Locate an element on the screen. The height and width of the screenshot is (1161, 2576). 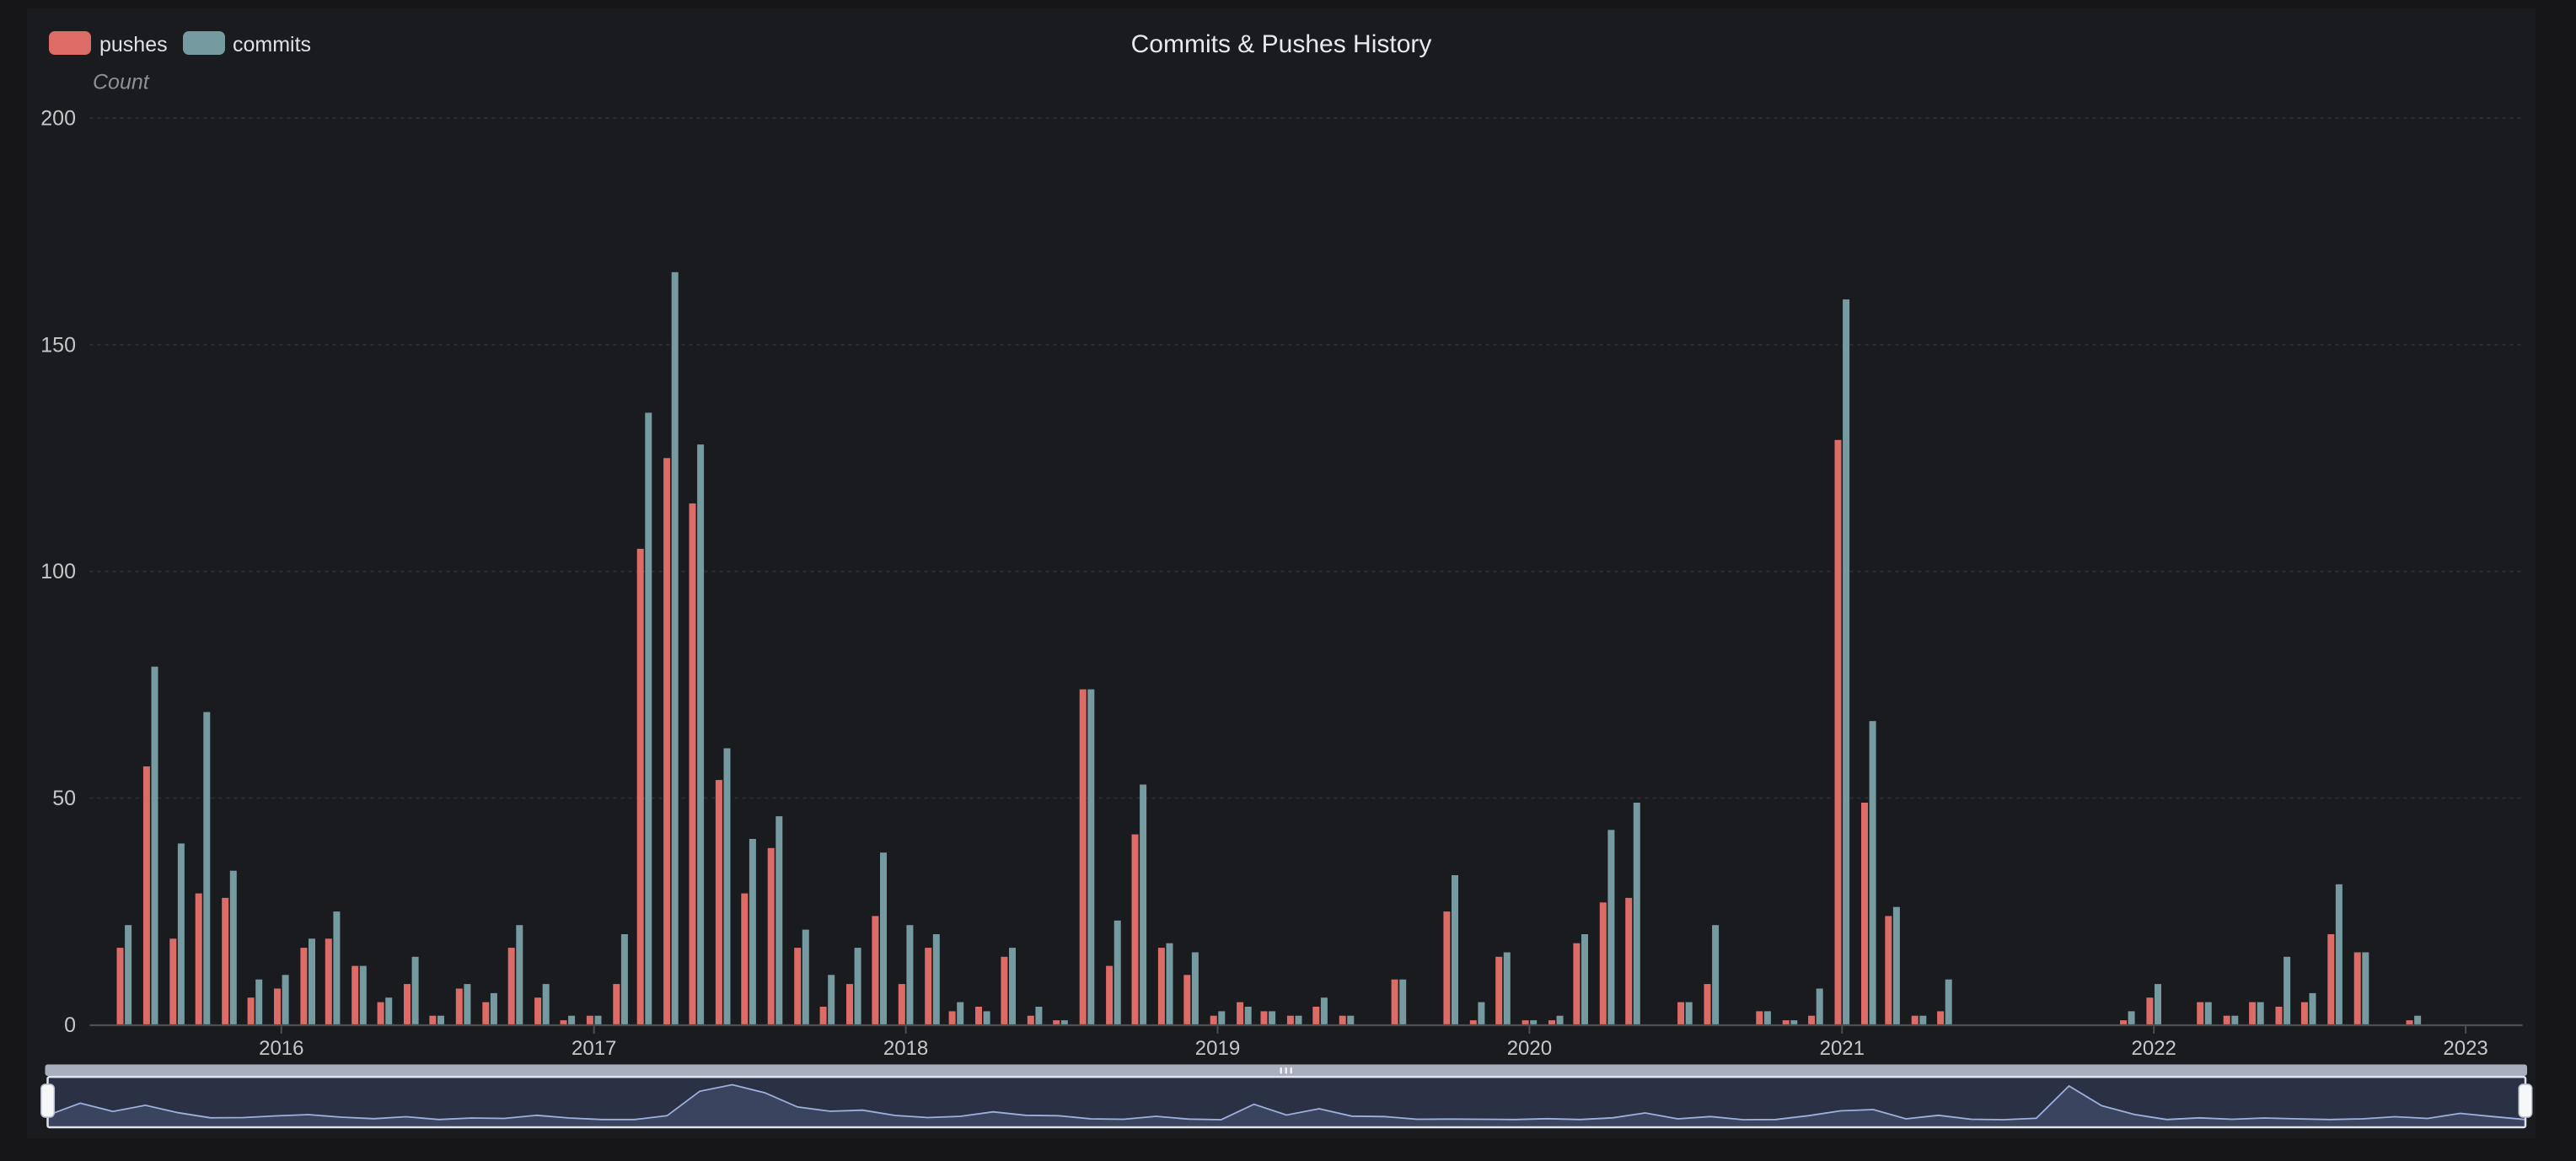
svg-text: 50 is located at coordinates (64, 799).